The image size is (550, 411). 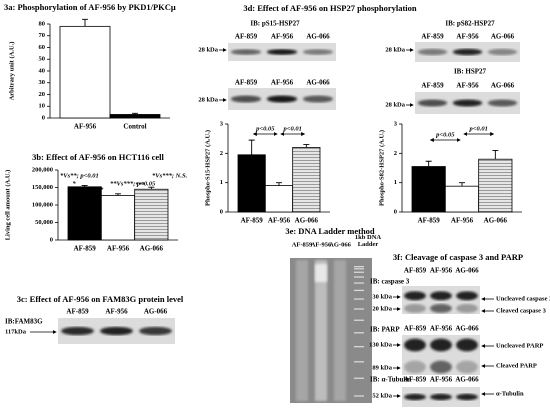 What do you see at coordinates (521, 310) in the screenshot?
I see `band-label: Cleaved caspase 3` at bounding box center [521, 310].